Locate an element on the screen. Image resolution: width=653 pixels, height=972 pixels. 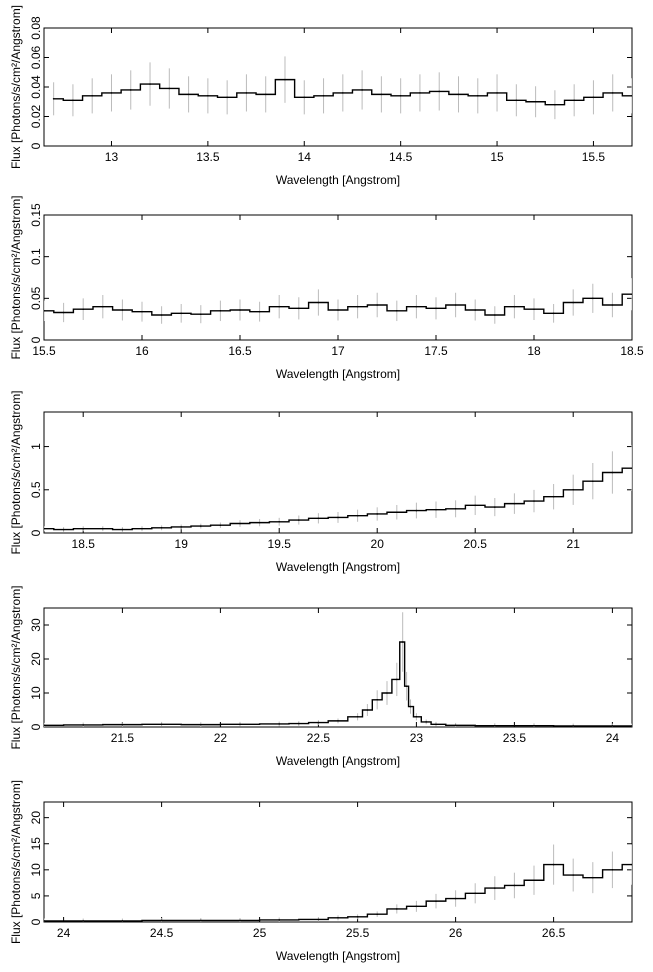
series-spectrum is located at coordinates (338, 301).